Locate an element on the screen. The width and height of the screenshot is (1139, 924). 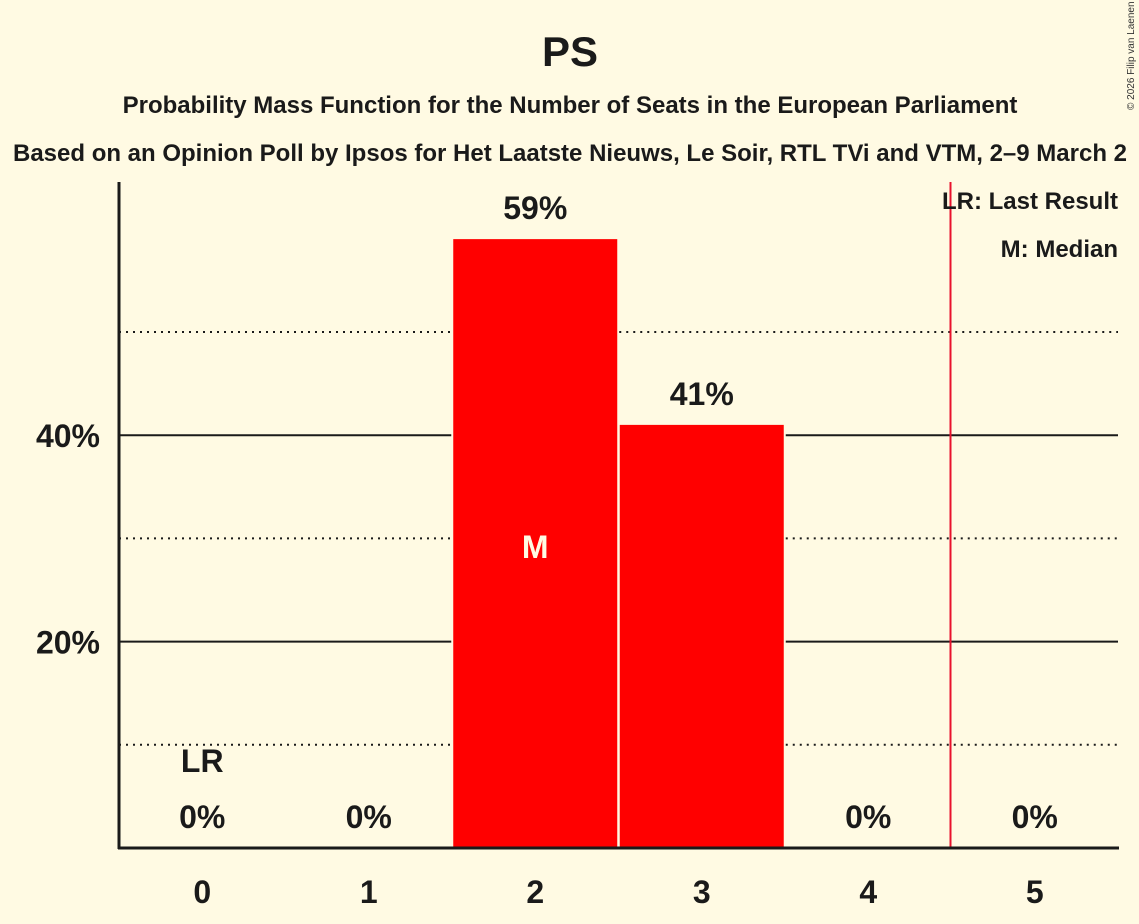
copyright-notice: © 2026 Filip van Laenen is located at coordinates (1131, 55).